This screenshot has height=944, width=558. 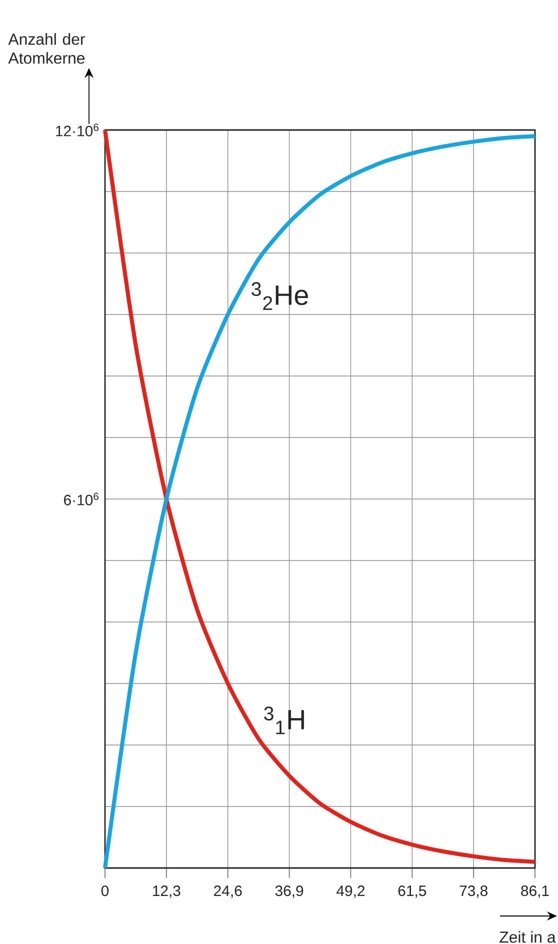 I want to click on x-tick-label: 12,3, so click(x=166, y=892).